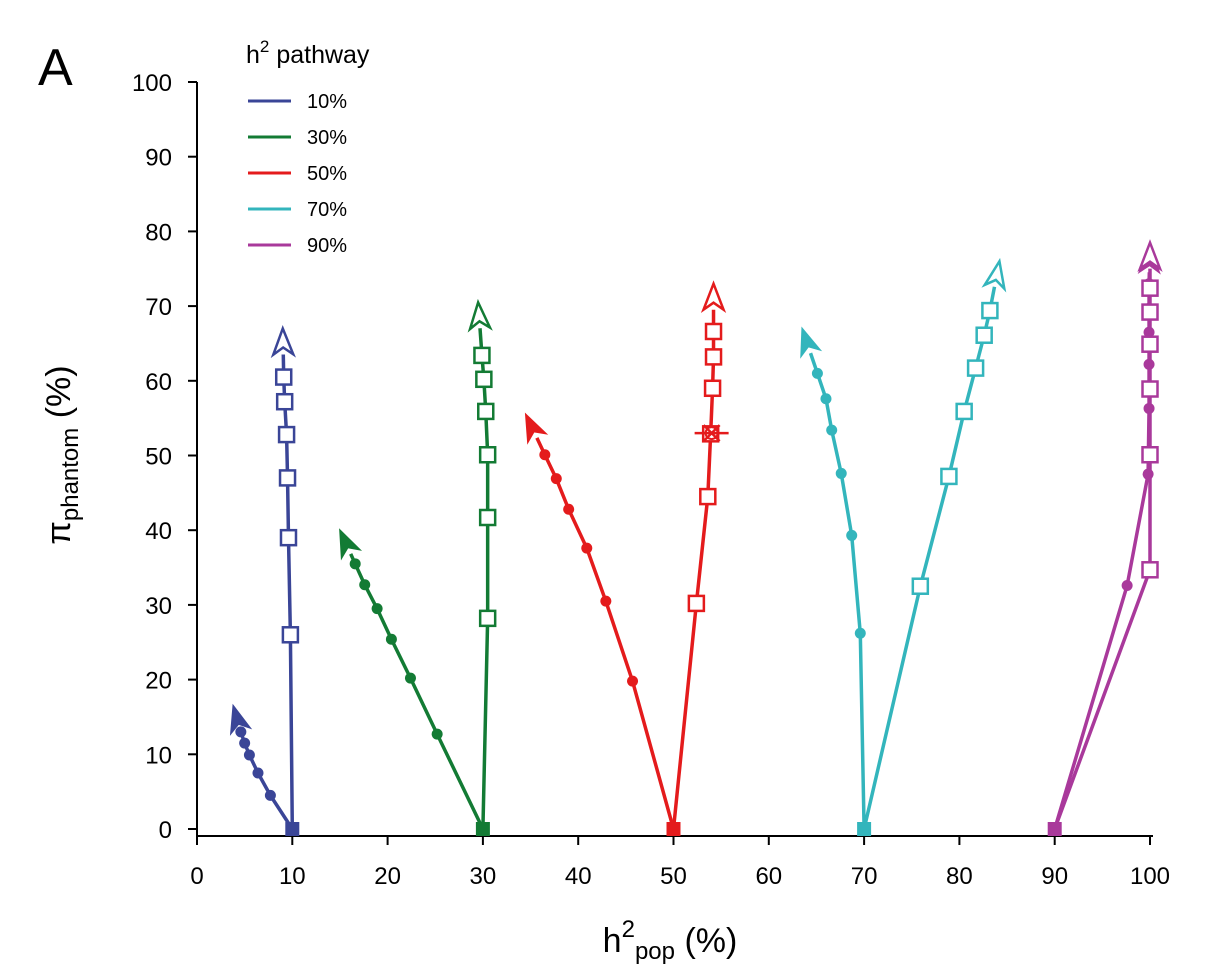 This screenshot has height=974, width=1232. Describe the element at coordinates (308, 53) in the screenshot. I see `legend-title: h2 pathway` at that location.